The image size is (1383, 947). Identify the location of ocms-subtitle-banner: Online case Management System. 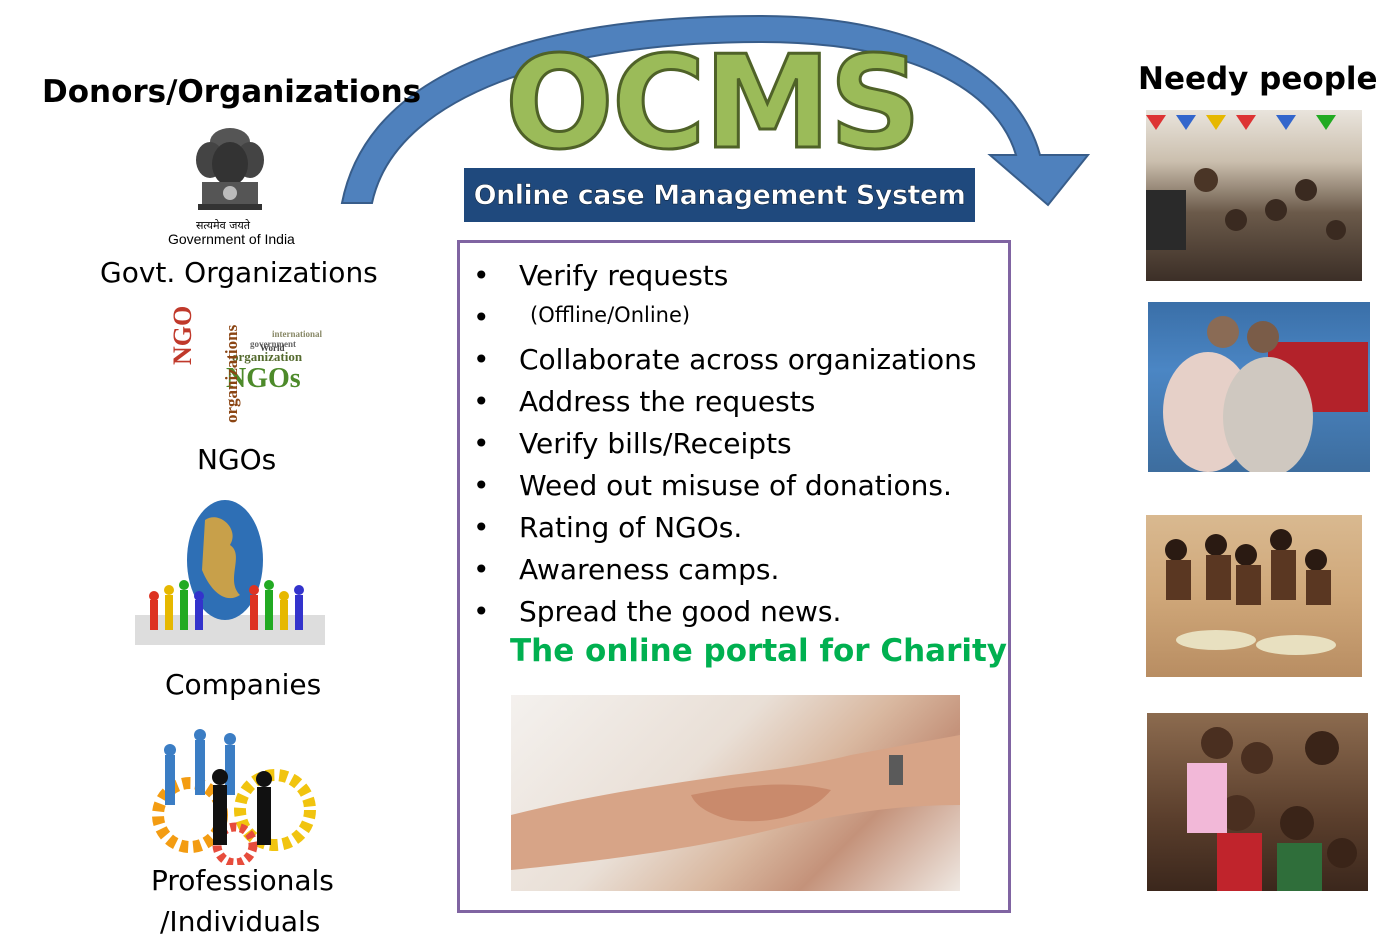
(719, 195).